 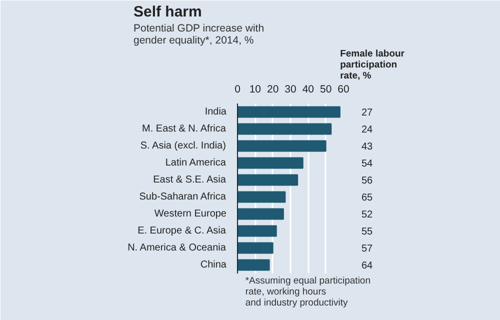 I want to click on x-tick-label: 50, so click(x=326, y=90).